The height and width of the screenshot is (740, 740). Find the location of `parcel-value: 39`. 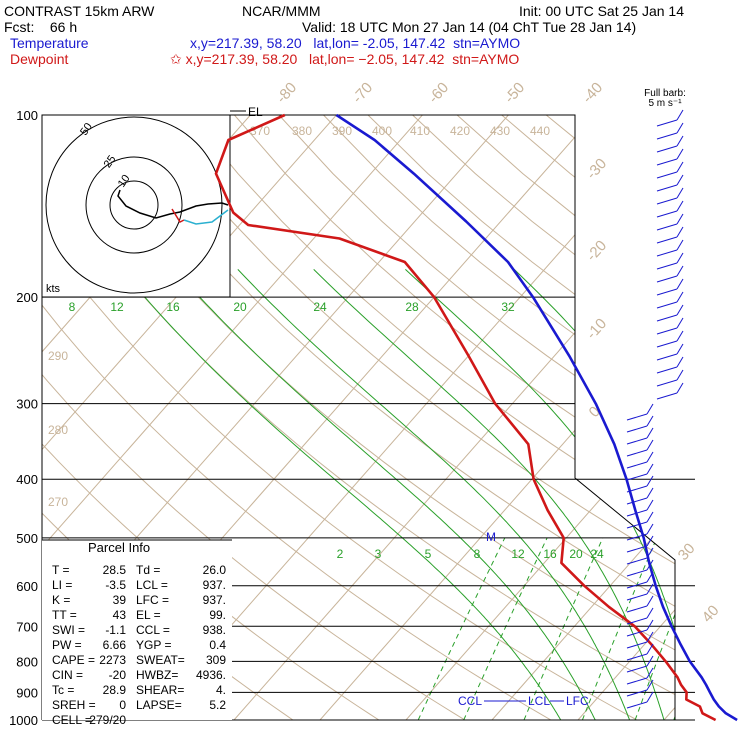

parcel-value: 39 is located at coordinates (120, 600).